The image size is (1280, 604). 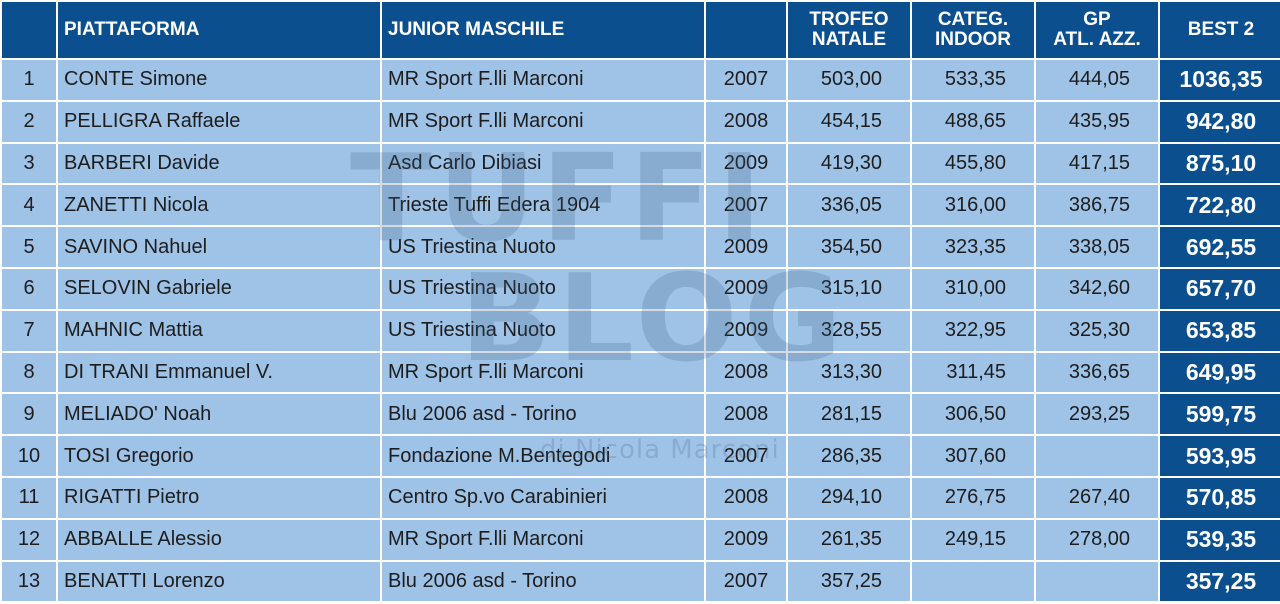 I want to click on cell-club: Fondazione M.Bentegodi, so click(x=543, y=456).